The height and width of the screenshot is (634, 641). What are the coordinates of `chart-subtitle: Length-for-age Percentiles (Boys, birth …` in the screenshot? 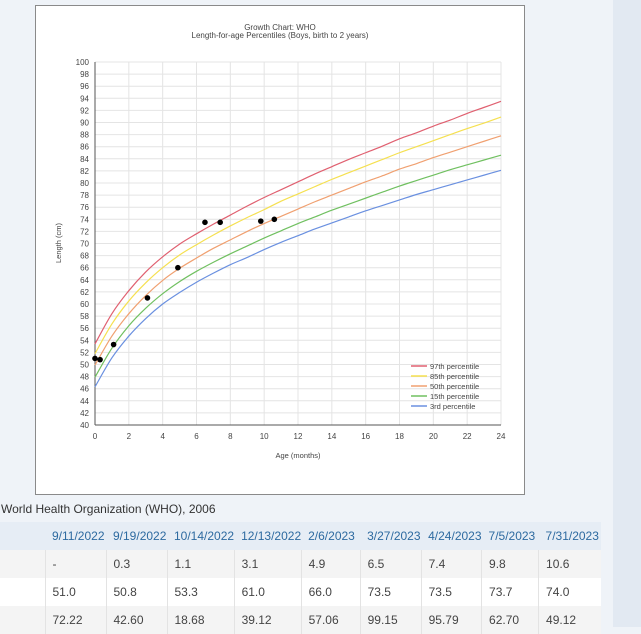 It's located at (280, 35).